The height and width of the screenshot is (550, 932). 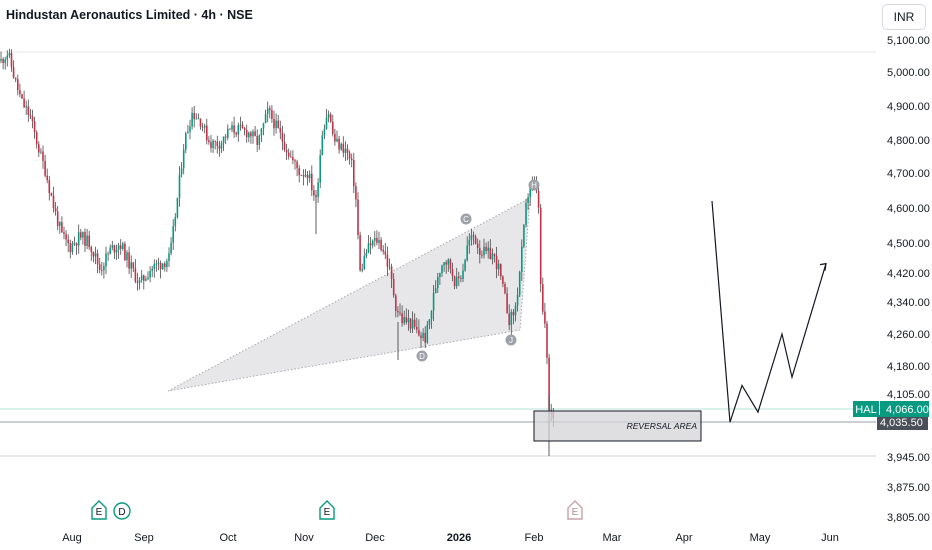 I want to click on time-tick-label: Aug, so click(x=72, y=538).